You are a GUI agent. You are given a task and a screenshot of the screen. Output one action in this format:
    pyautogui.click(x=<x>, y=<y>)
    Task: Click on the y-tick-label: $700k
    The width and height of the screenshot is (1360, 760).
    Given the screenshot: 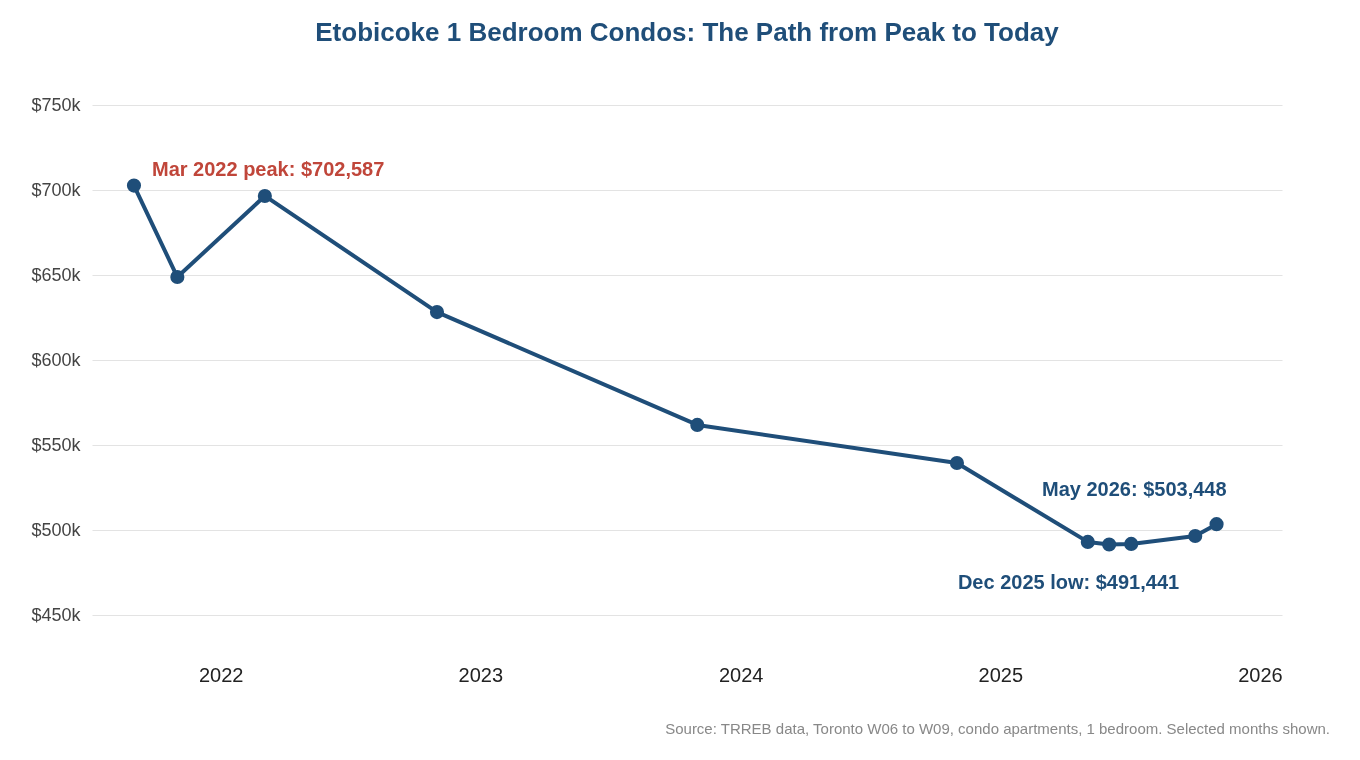 What is the action you would take?
    pyautogui.click(x=56, y=189)
    